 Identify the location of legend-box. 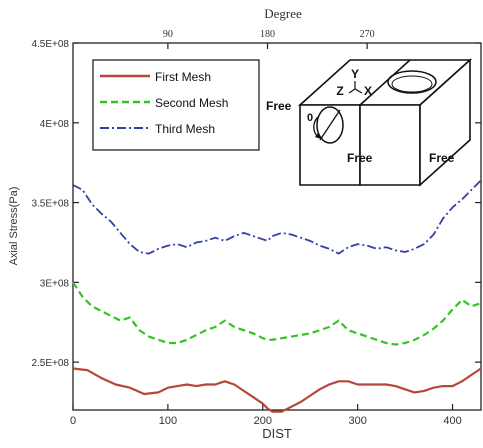
(176, 105).